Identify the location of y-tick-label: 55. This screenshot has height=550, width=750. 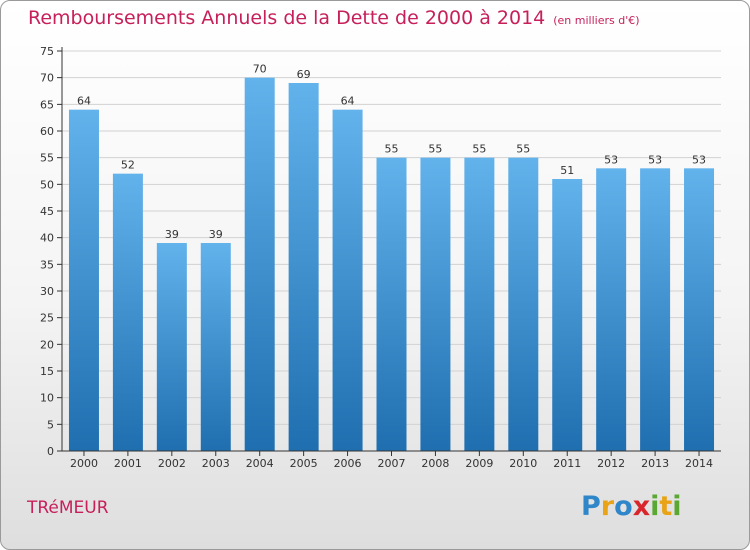
(47, 158).